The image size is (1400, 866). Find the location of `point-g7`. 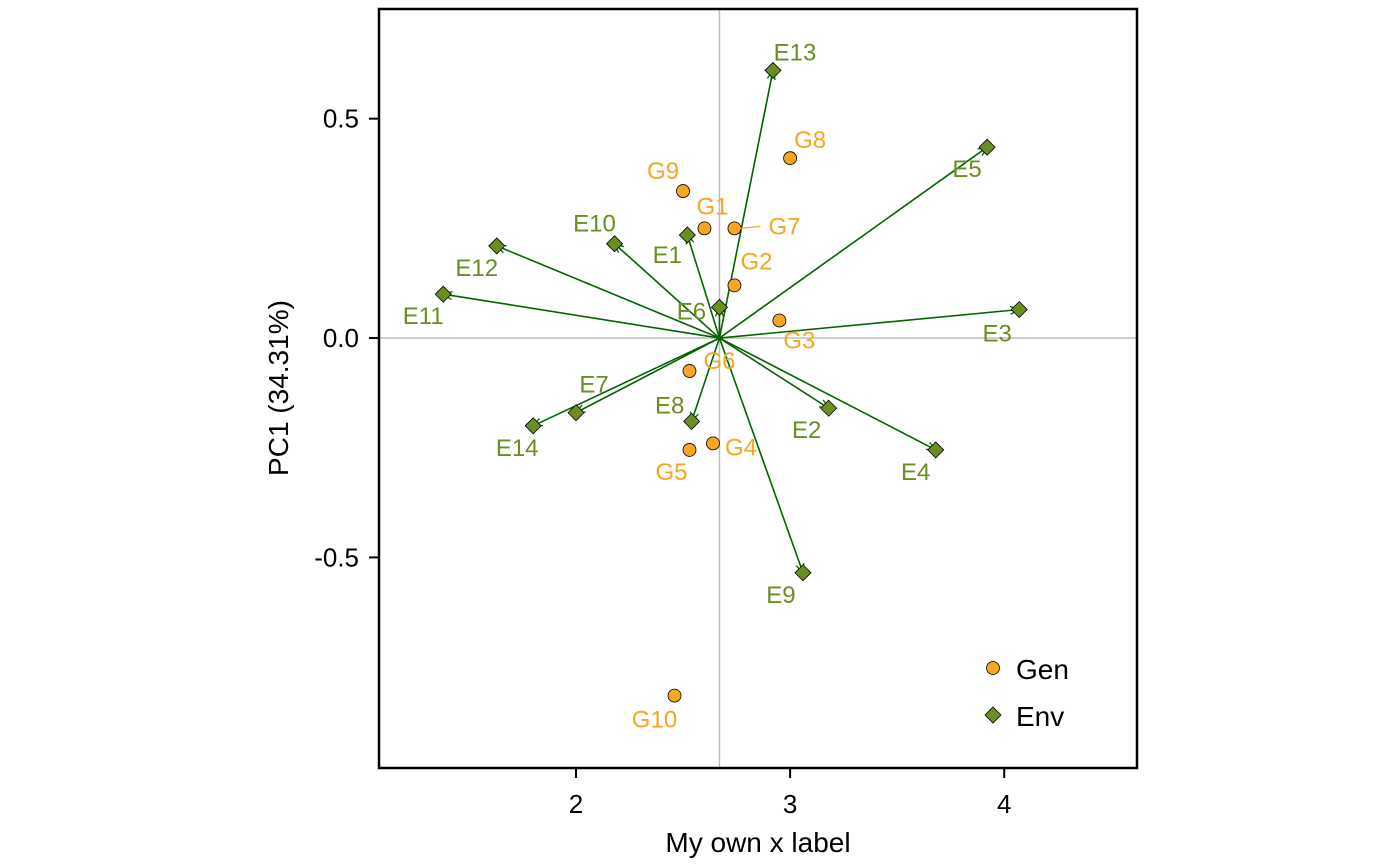

point-g7 is located at coordinates (734, 228).